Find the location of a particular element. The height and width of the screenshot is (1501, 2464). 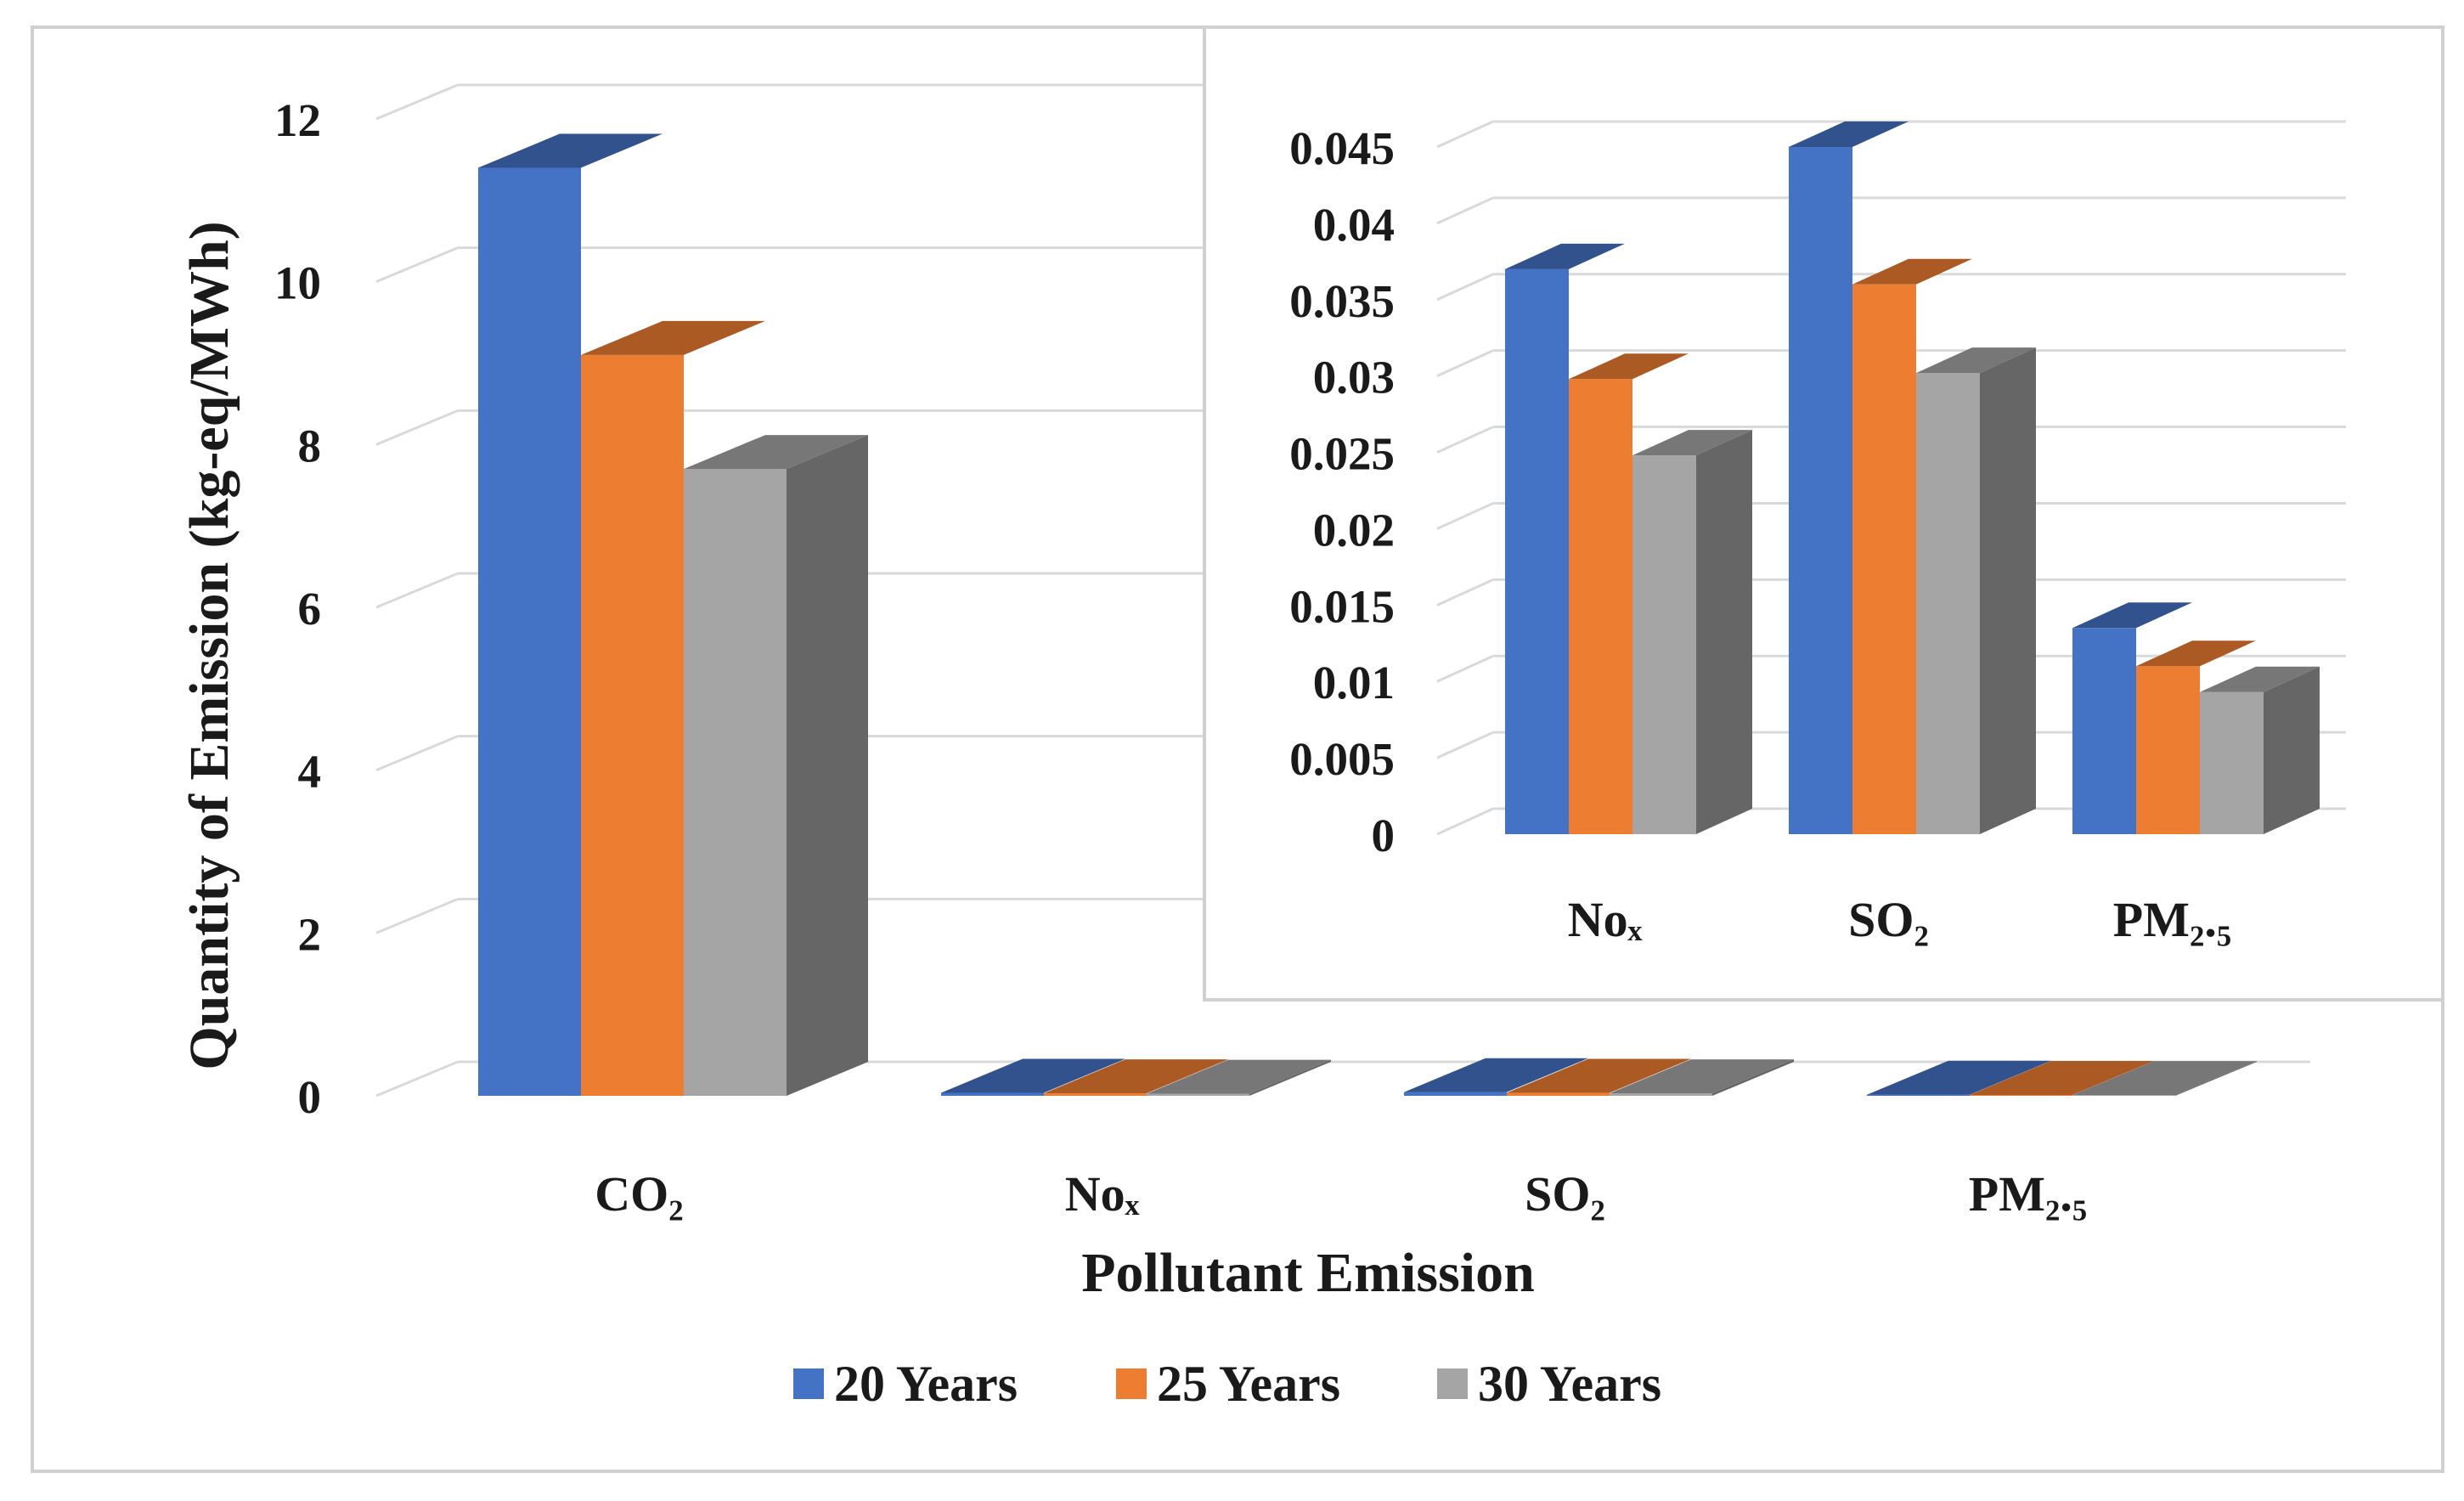

main-y-tick-label: 0 is located at coordinates (310, 1097).